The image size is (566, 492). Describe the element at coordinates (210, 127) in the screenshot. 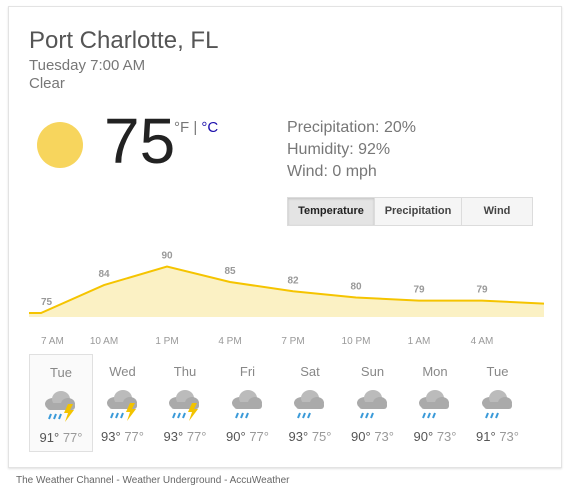

I see `unit-celsius: °C` at that location.